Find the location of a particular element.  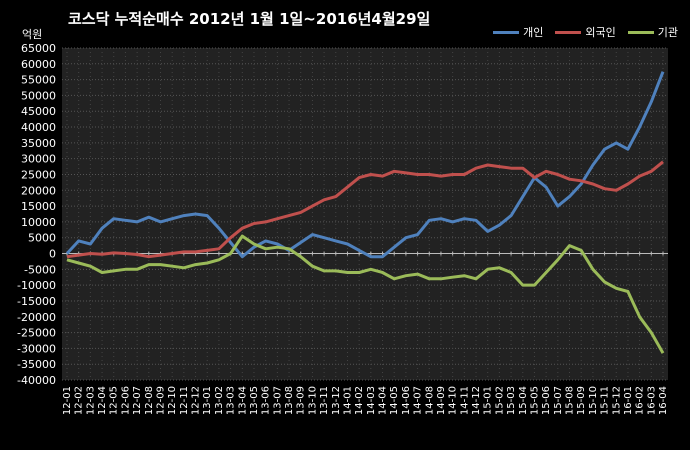

x-tick-label: 13-12 is located at coordinates (336, 400).